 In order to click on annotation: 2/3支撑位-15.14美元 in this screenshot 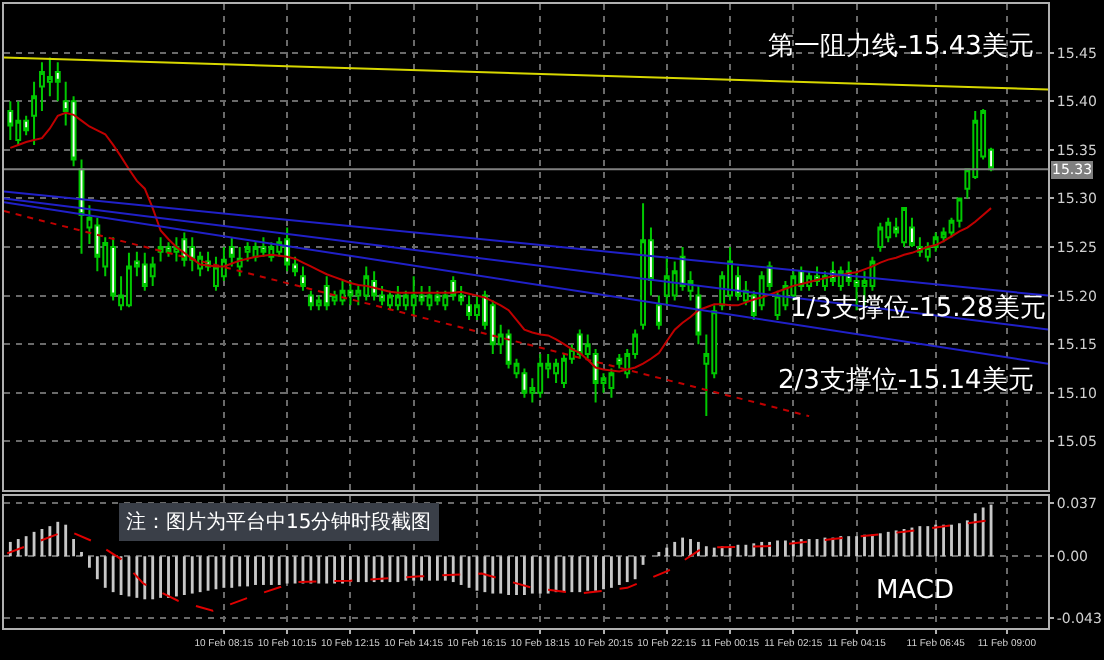, I will do `click(906, 380)`.